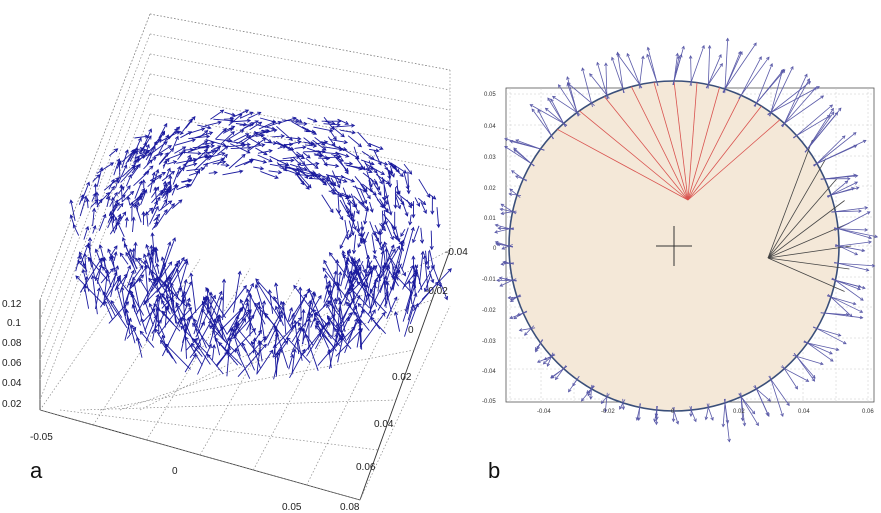  What do you see at coordinates (147, 342) in the screenshot?
I see `floor-grid-line` at bounding box center [147, 342].